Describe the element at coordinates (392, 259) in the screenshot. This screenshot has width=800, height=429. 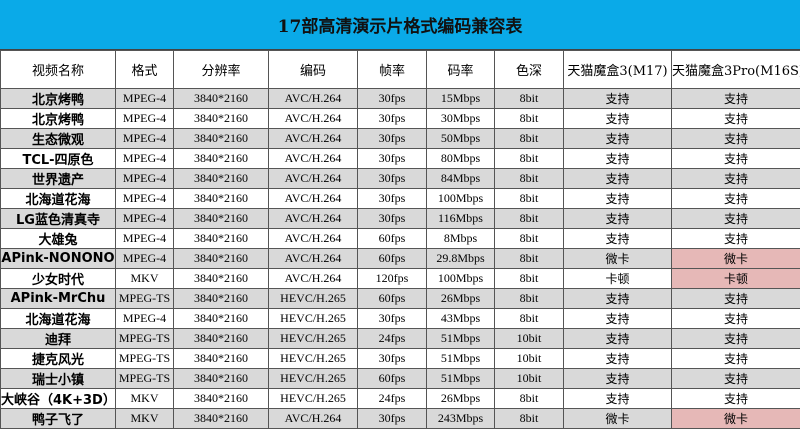
I see `cell-framerate: 60fps` at that location.